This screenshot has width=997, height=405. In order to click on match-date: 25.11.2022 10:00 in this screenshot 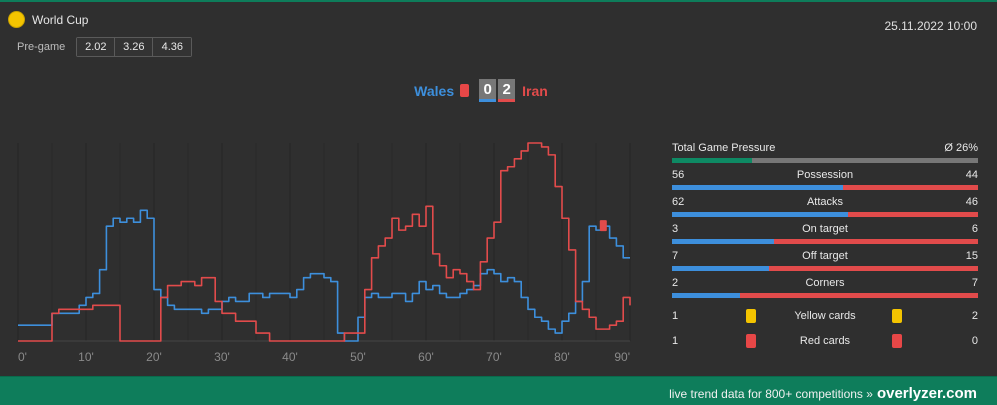, I will do `click(930, 26)`.